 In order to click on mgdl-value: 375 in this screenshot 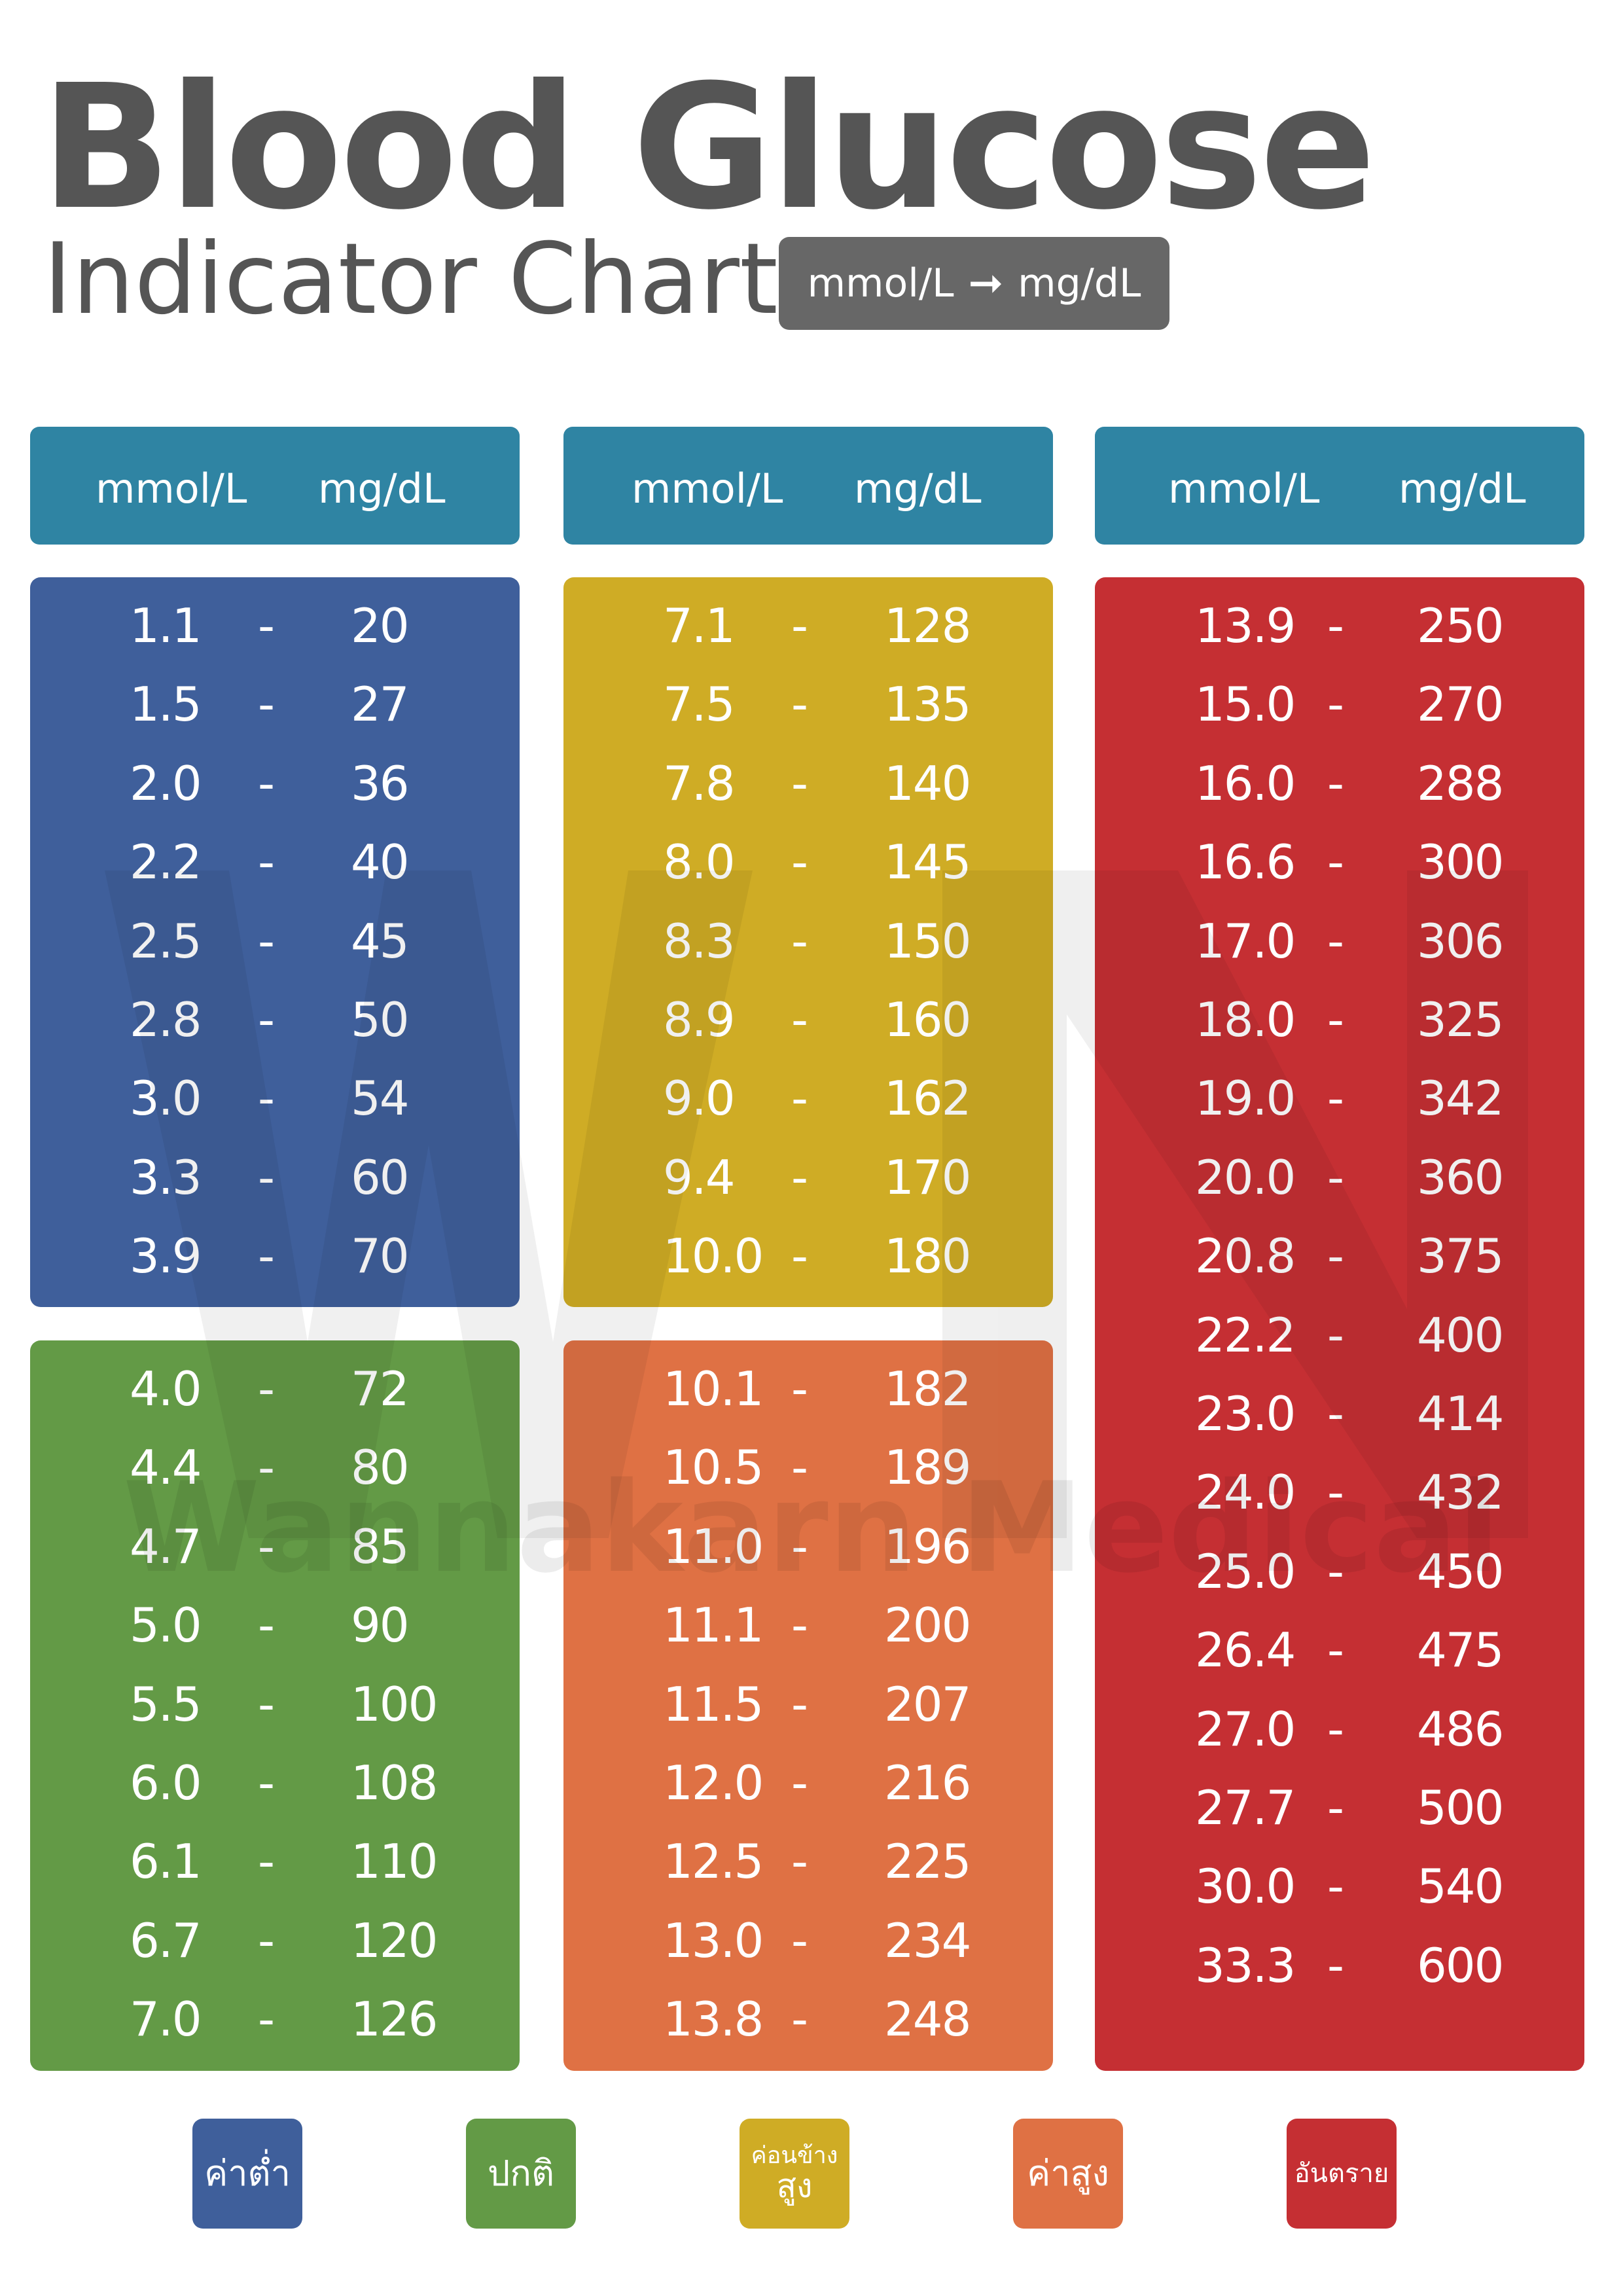, I will do `click(1461, 1256)`.